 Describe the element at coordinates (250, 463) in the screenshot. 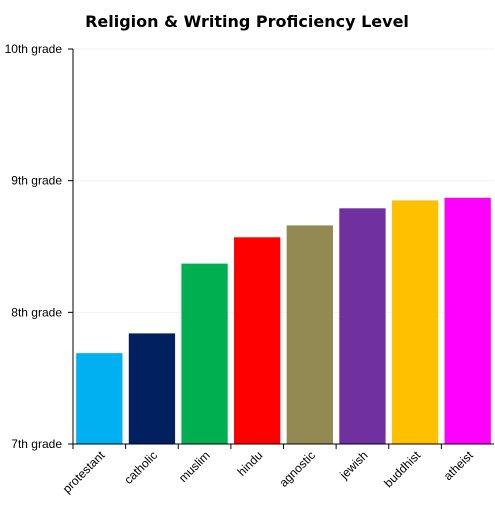

I see `x-tick-label-hindu: hindu` at that location.